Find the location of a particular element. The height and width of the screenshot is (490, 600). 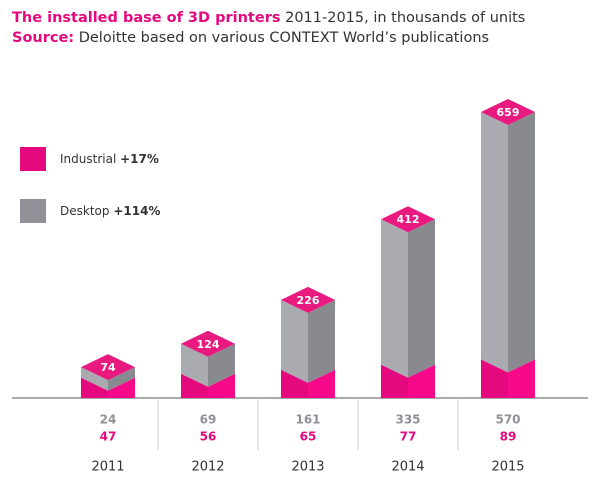

total-label: 124 is located at coordinates (208, 344).